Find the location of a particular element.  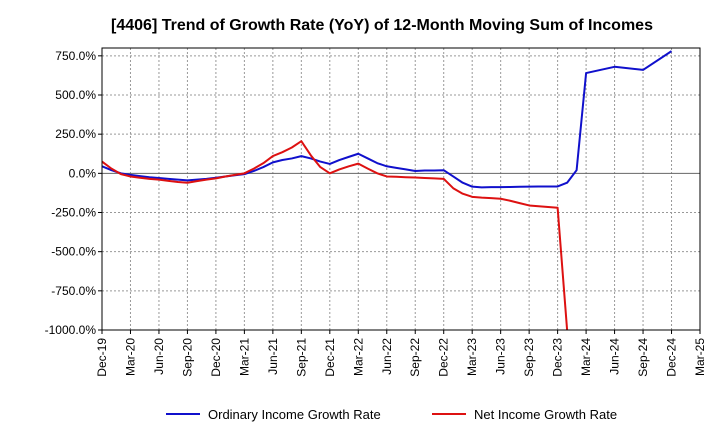

x-tick-label: Sep-22 is located at coordinates (415, 357).